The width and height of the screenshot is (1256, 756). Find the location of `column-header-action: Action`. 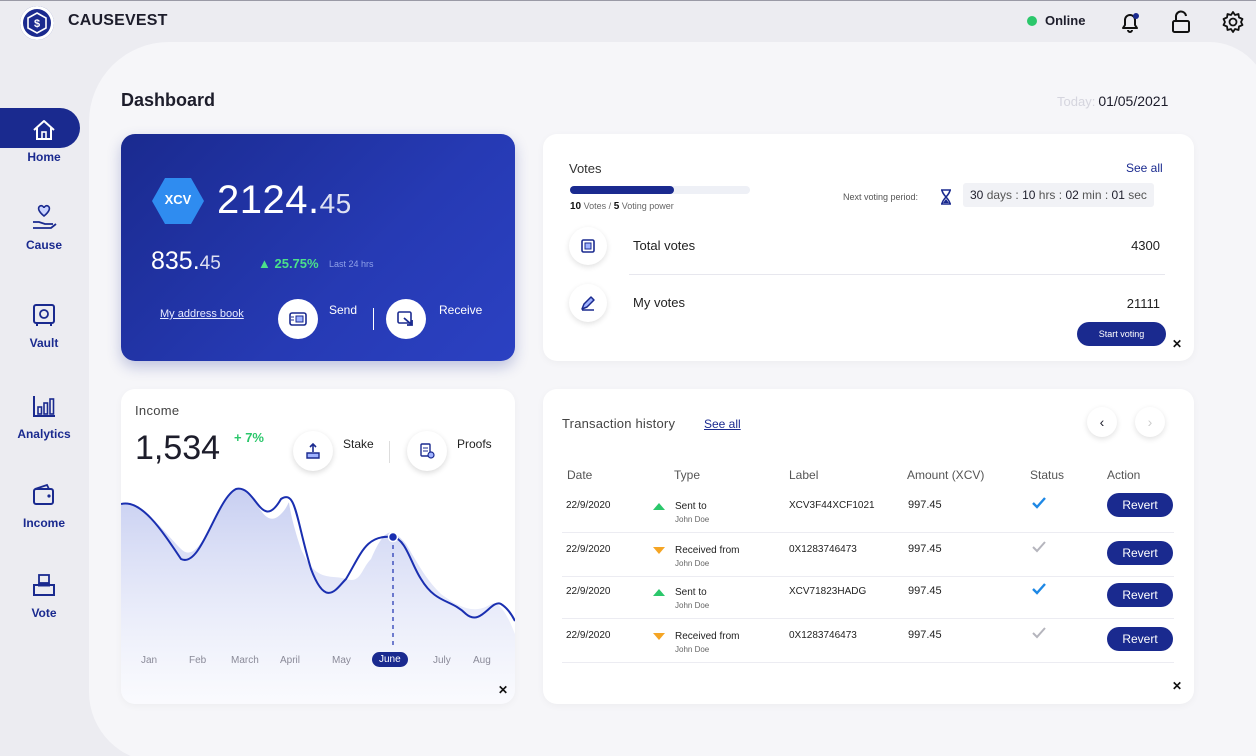

column-header-action: Action is located at coordinates (1124, 475).